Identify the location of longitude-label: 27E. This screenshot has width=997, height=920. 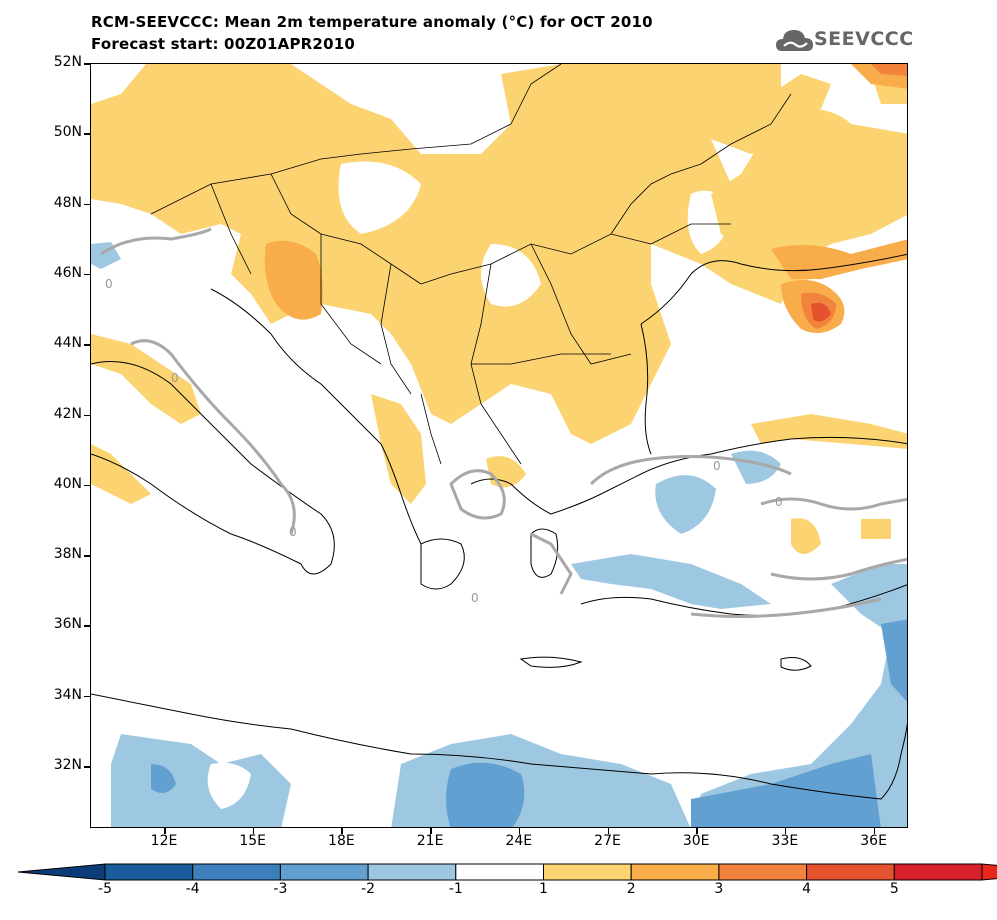
(607, 841).